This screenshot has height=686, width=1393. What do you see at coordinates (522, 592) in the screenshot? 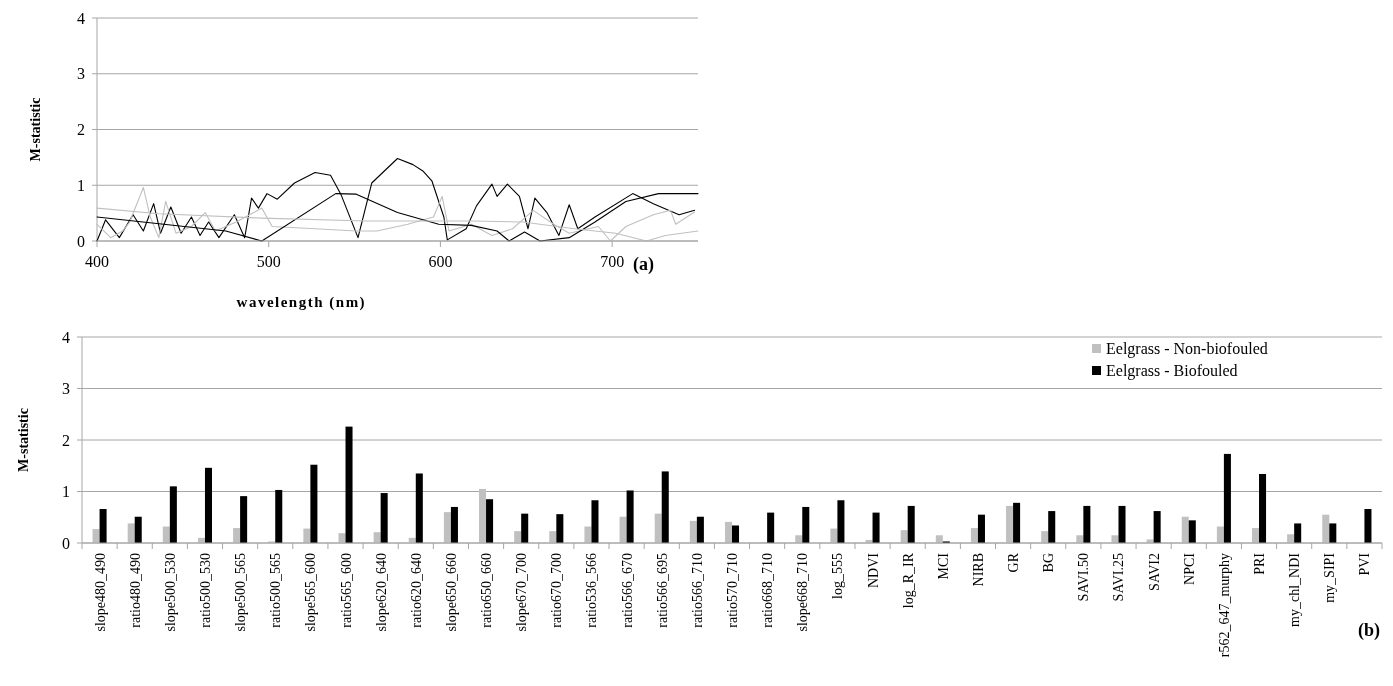
I see `x-tick-label: slope670_700` at bounding box center [522, 592].